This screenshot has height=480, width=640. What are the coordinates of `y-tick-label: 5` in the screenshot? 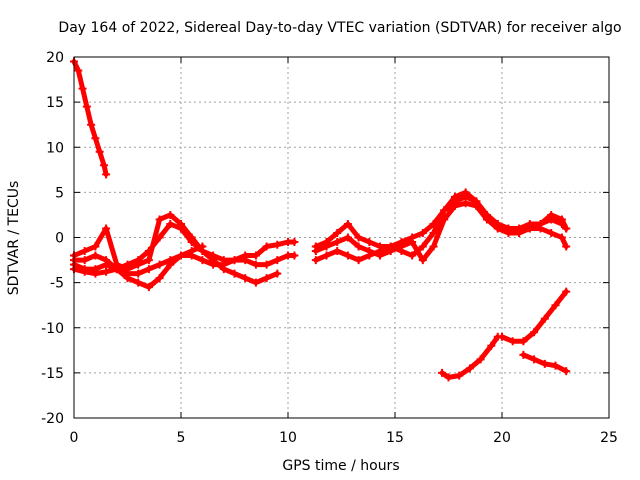 It's located at (59, 193).